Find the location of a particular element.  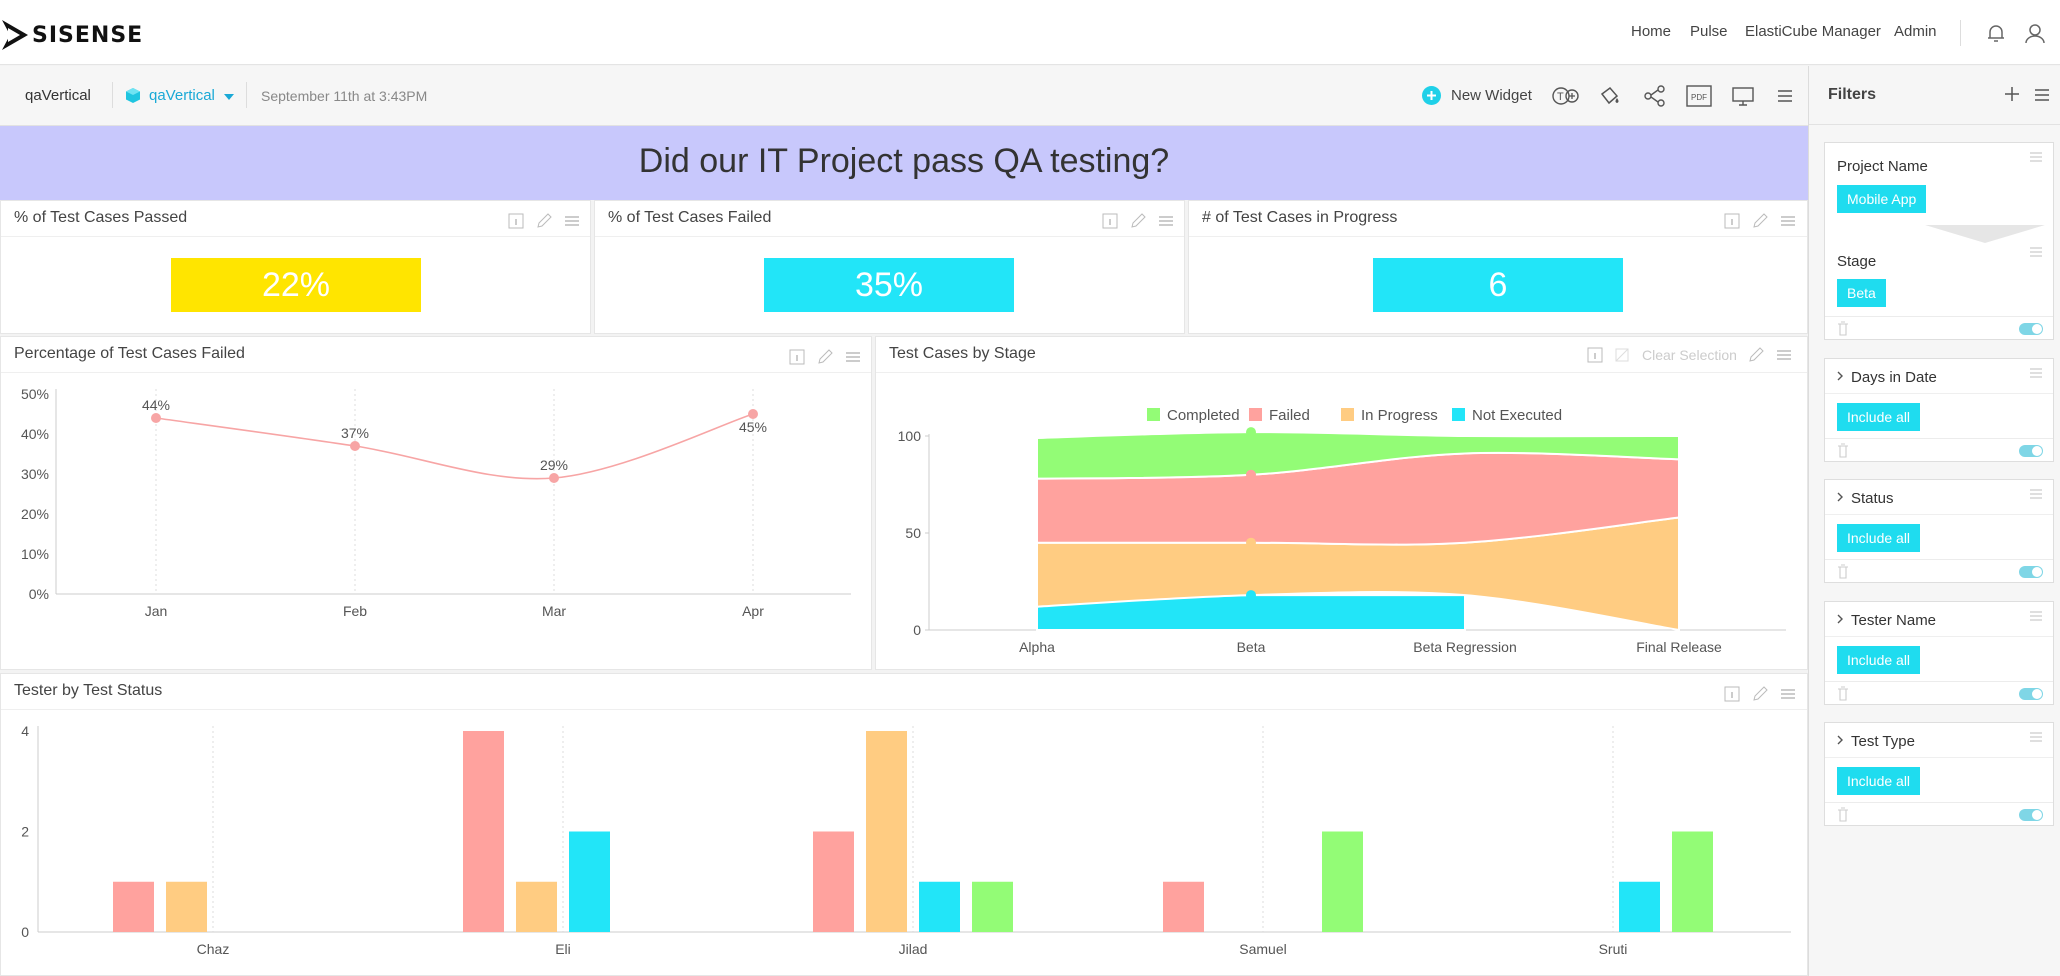

sisense-logo: SISENSE is located at coordinates (72, 35).